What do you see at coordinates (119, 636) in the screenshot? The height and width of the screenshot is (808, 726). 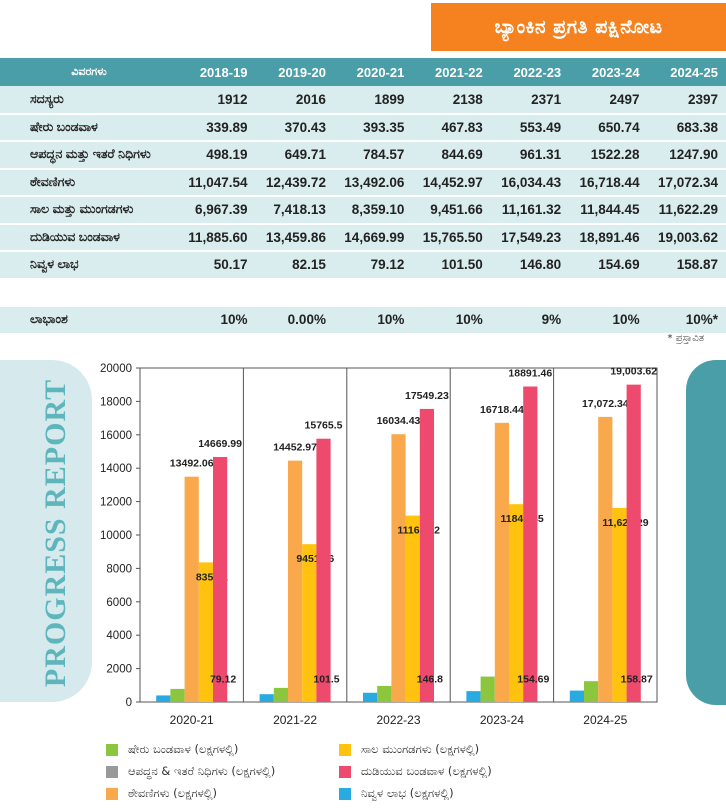 I see `y-tick-label: 4000` at bounding box center [119, 636].